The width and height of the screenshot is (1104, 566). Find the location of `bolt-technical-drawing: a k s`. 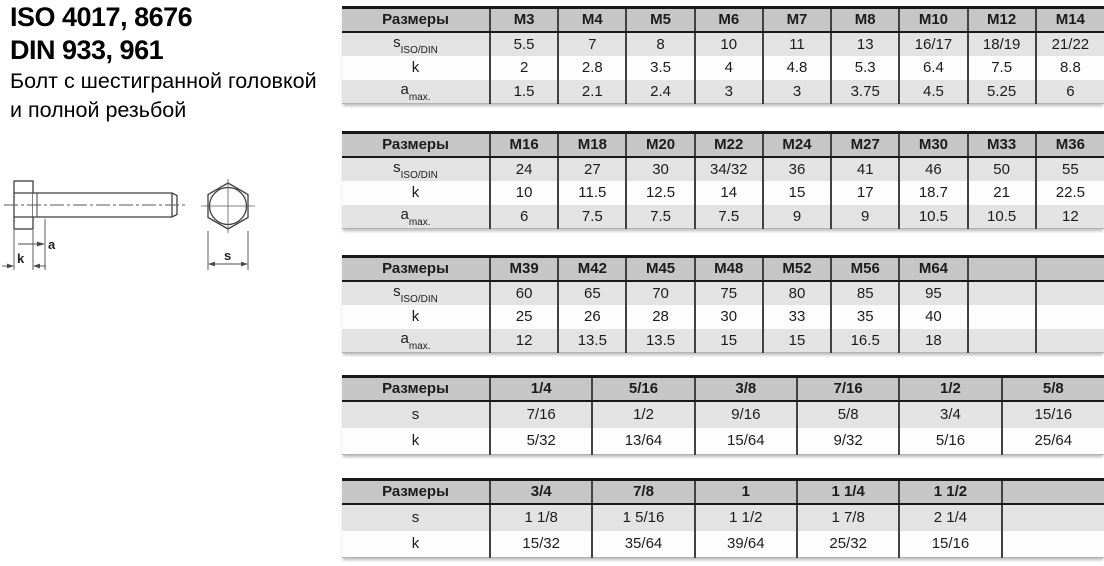

bolt-technical-drawing: a k s is located at coordinates (165, 237).